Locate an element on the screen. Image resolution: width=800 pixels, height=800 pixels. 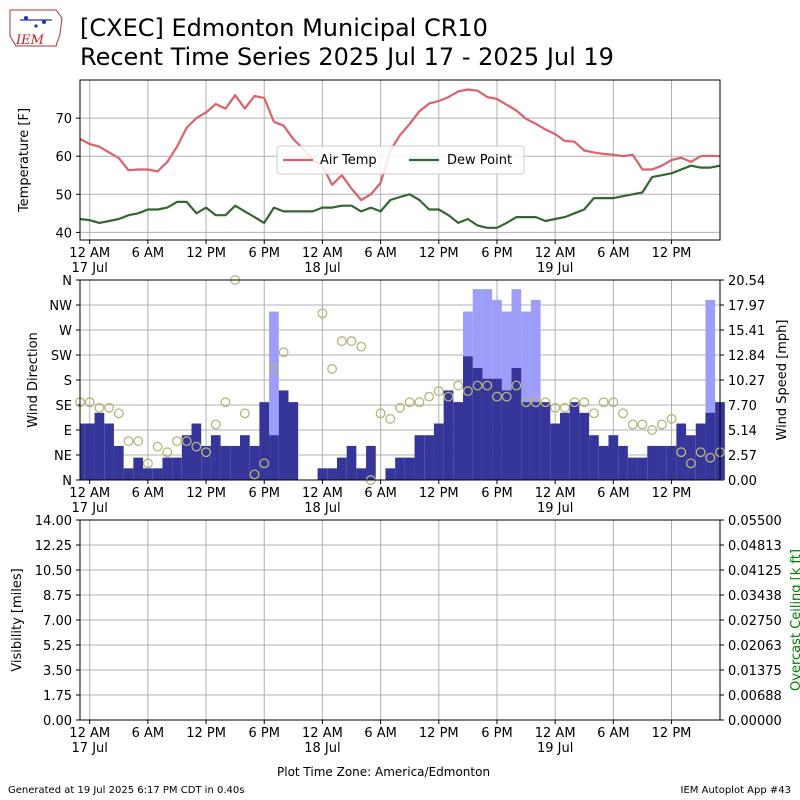
y-axis-label: Temperature [F] is located at coordinates (24, 160).